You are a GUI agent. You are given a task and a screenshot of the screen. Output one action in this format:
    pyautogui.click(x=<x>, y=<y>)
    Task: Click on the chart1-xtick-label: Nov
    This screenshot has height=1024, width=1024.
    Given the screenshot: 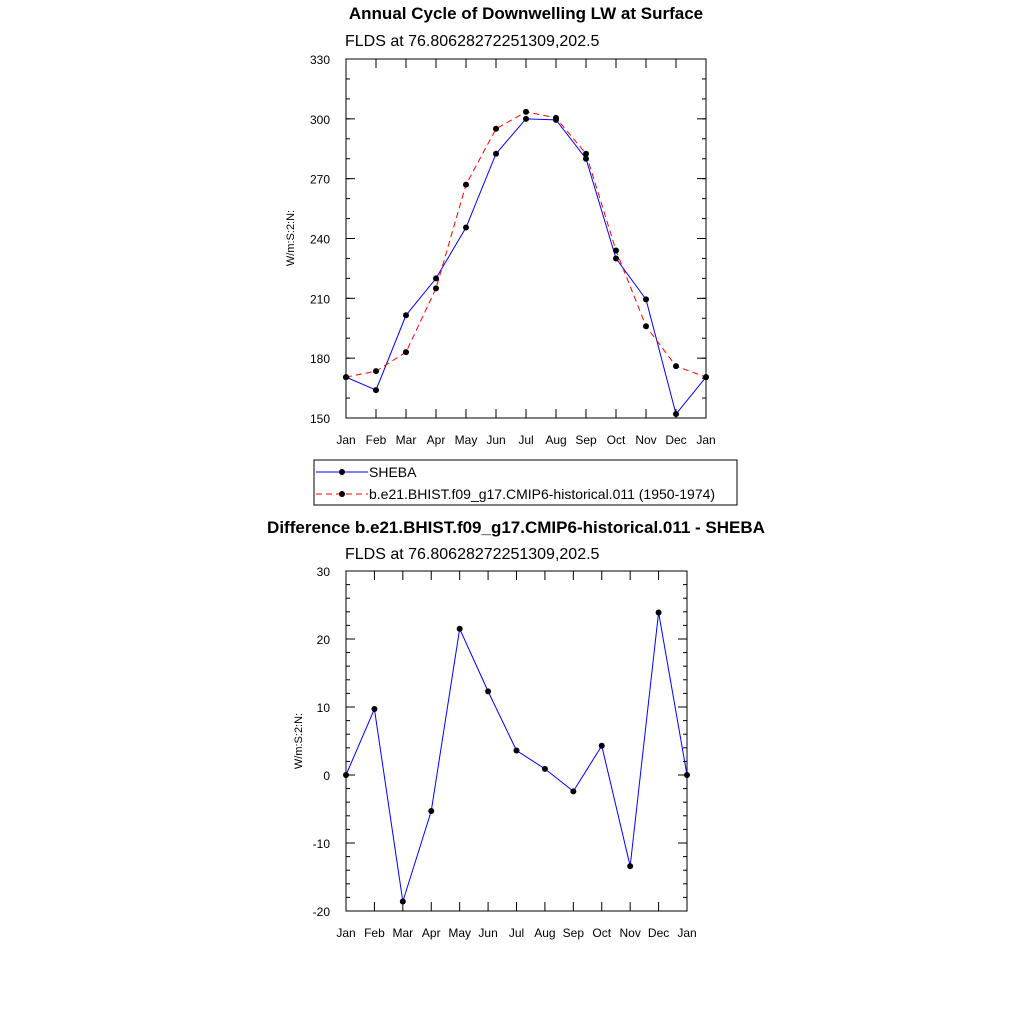 What is the action you would take?
    pyautogui.click(x=645, y=440)
    